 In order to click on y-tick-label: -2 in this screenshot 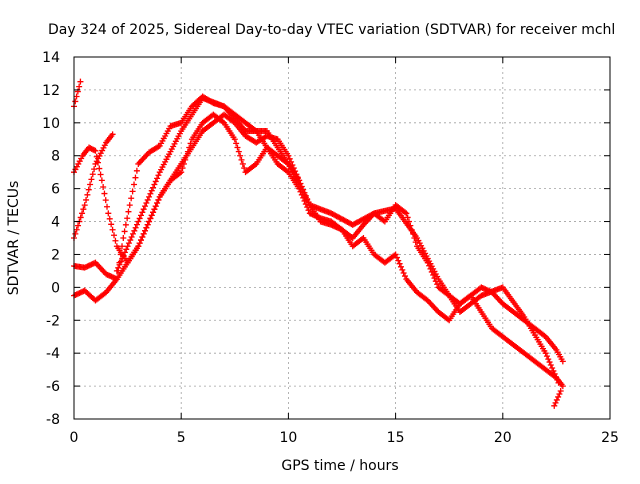, I will do `click(53, 321)`.